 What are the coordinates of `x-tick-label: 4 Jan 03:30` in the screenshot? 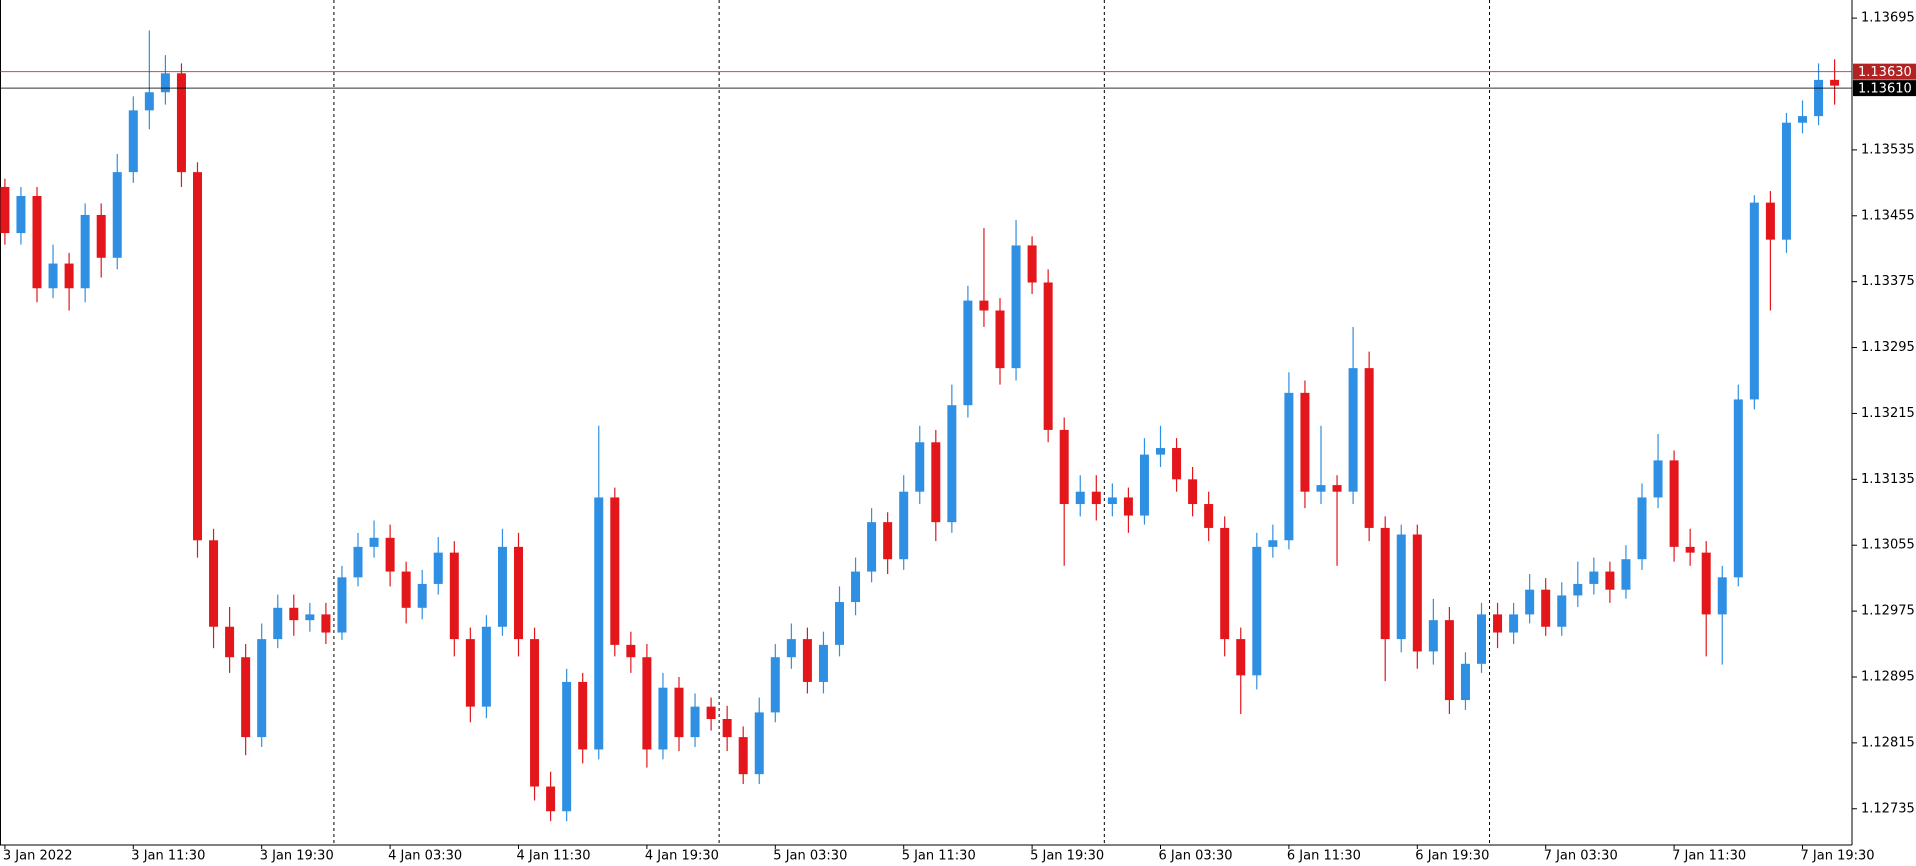 It's located at (425, 856).